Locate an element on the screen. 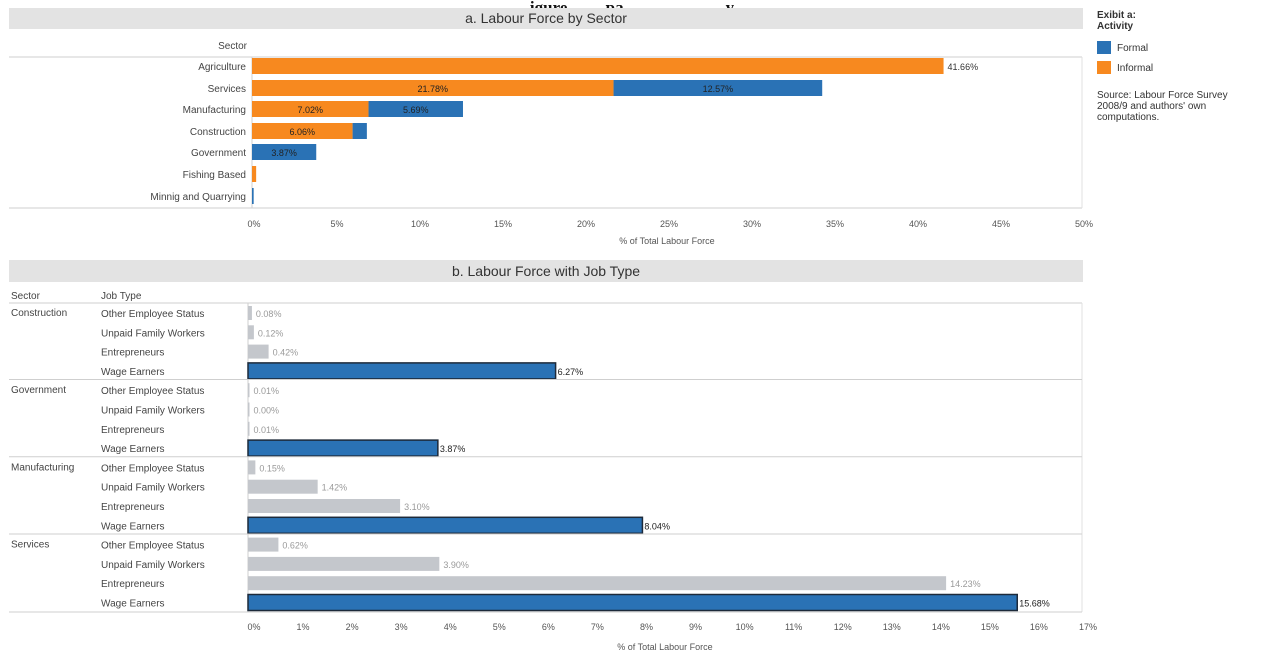 The height and width of the screenshot is (658, 1265). chart-b-x-tick-label: 15% is located at coordinates (990, 627).